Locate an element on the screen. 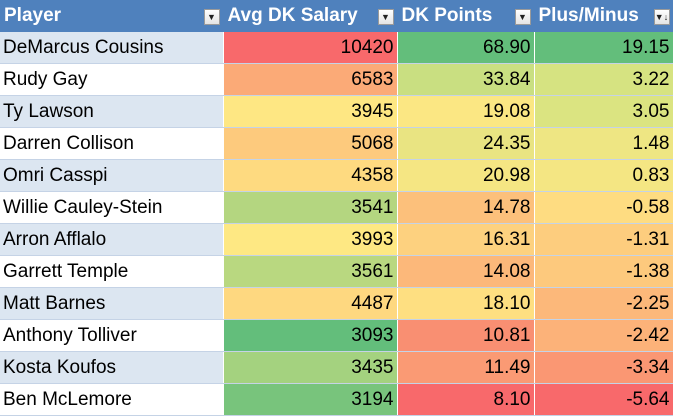 The image size is (673, 416). player-cell: Ben McLemore is located at coordinates (112, 399).